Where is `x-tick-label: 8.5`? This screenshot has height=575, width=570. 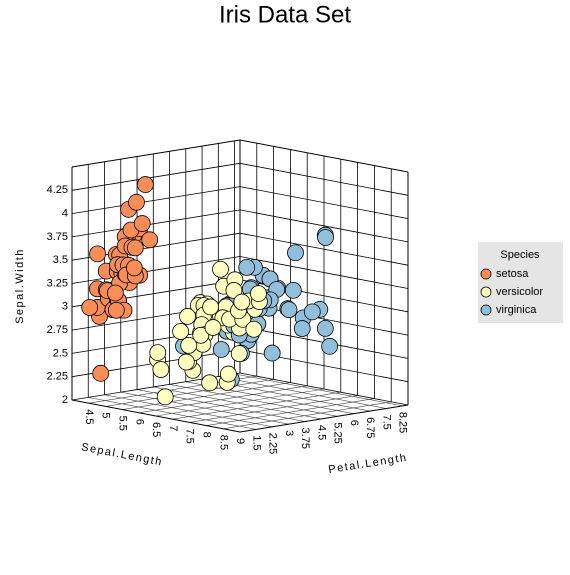
x-tick-label: 8.5 is located at coordinates (223, 442).